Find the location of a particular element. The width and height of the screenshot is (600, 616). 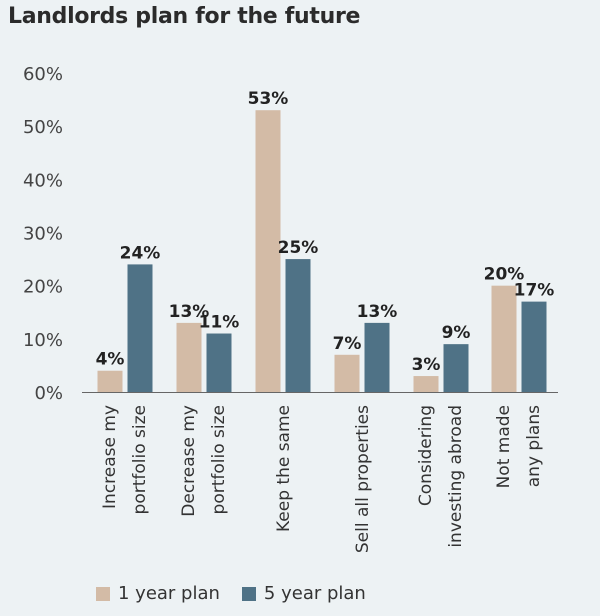

legend-item-1-year: 1 year plan is located at coordinates (158, 593).